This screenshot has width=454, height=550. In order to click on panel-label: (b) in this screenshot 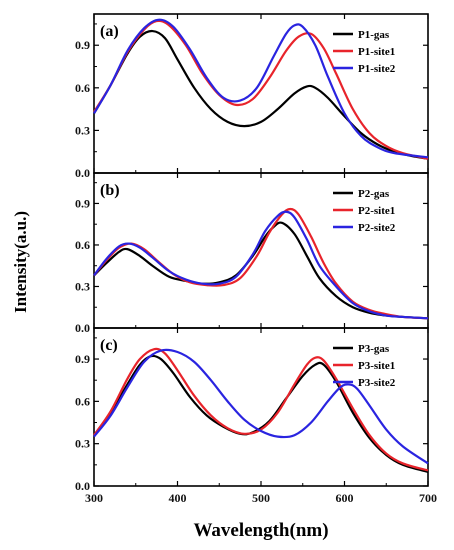, I will do `click(110, 190)`.